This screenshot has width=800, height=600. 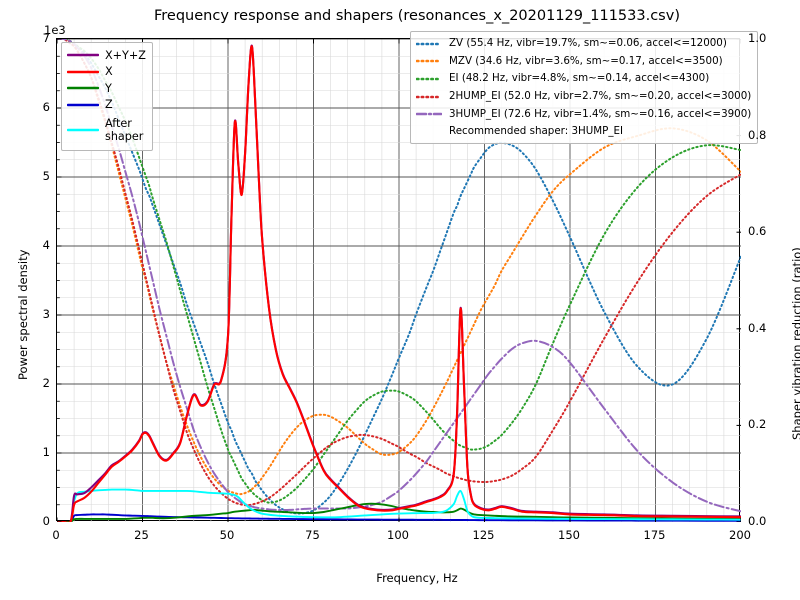 I want to click on x-tick-25: 25, so click(x=141, y=535).